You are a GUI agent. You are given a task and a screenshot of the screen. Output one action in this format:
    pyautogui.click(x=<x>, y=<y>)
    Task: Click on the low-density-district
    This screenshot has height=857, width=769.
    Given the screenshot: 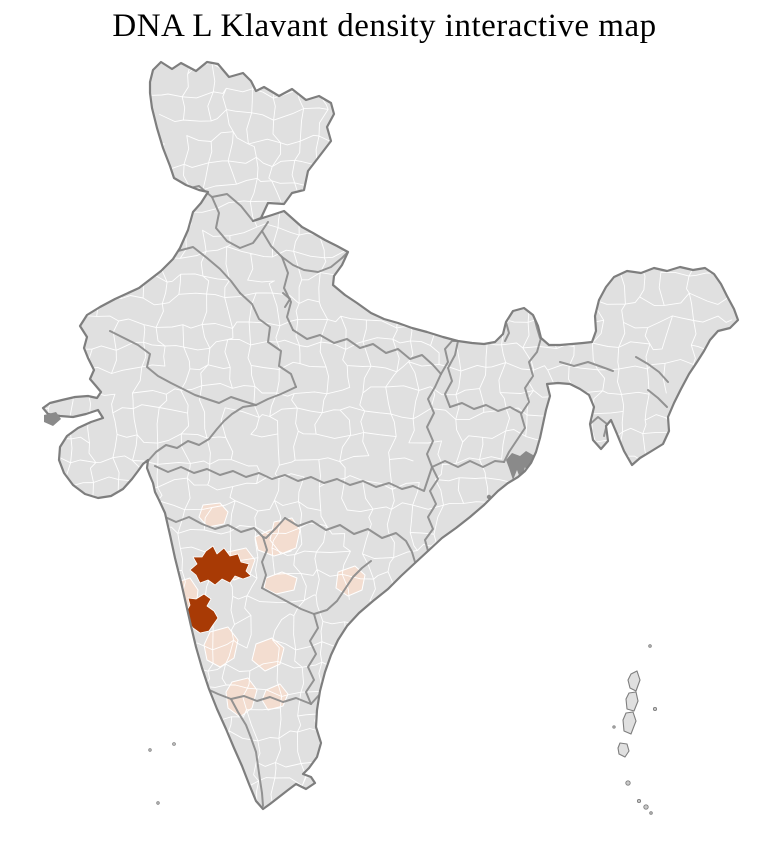 What is the action you would take?
    pyautogui.click(x=268, y=654)
    